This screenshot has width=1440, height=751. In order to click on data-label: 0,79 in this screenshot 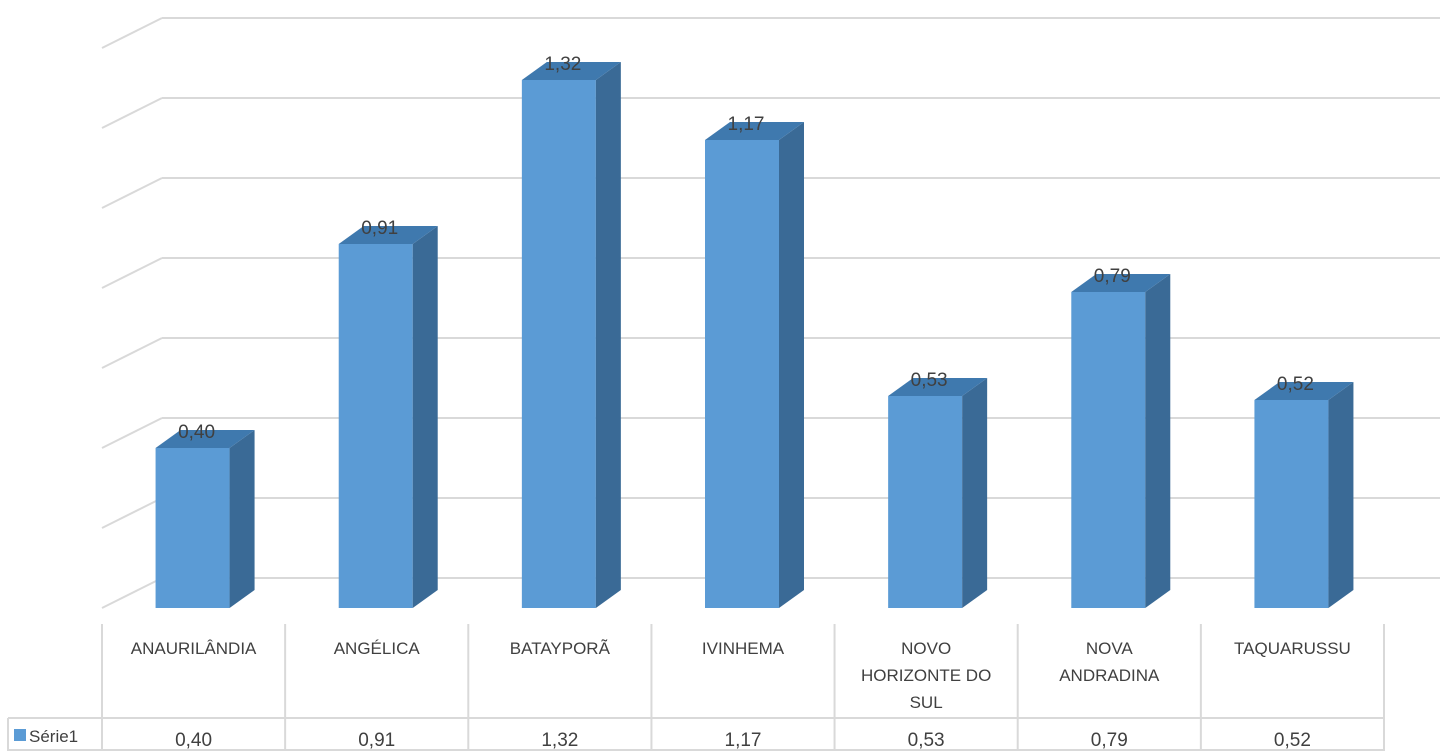, I will do `click(1112, 276)`.